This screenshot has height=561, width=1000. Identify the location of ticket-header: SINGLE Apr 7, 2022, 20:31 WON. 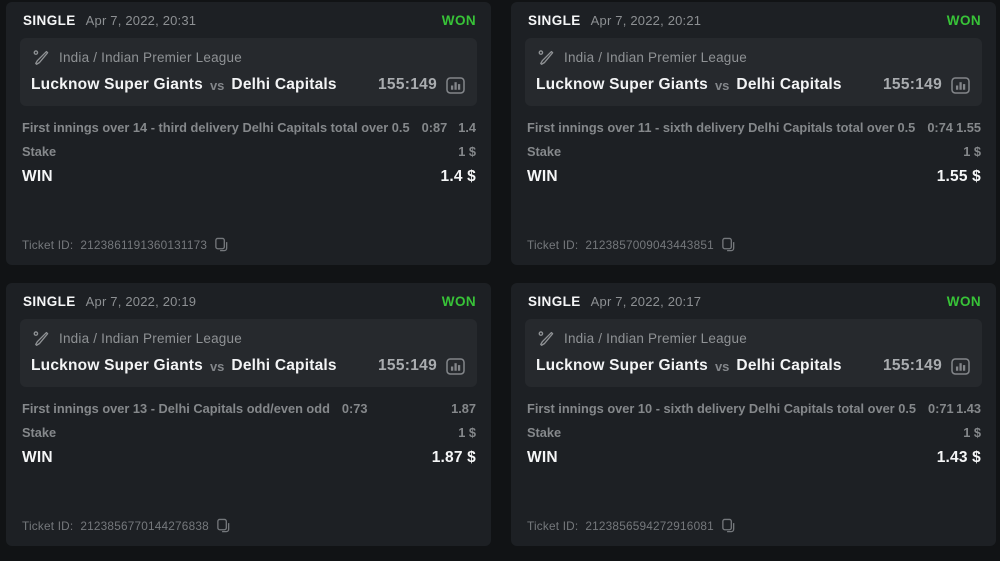
(248, 19).